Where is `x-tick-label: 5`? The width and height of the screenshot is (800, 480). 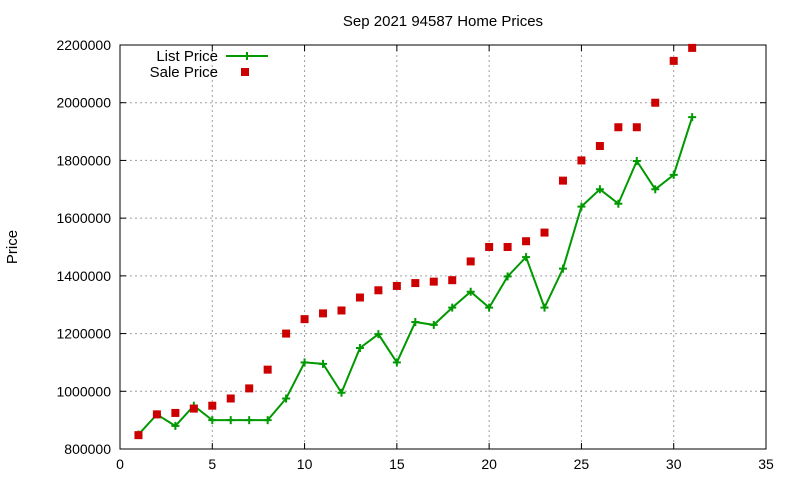 x-tick-label: 5 is located at coordinates (212, 464).